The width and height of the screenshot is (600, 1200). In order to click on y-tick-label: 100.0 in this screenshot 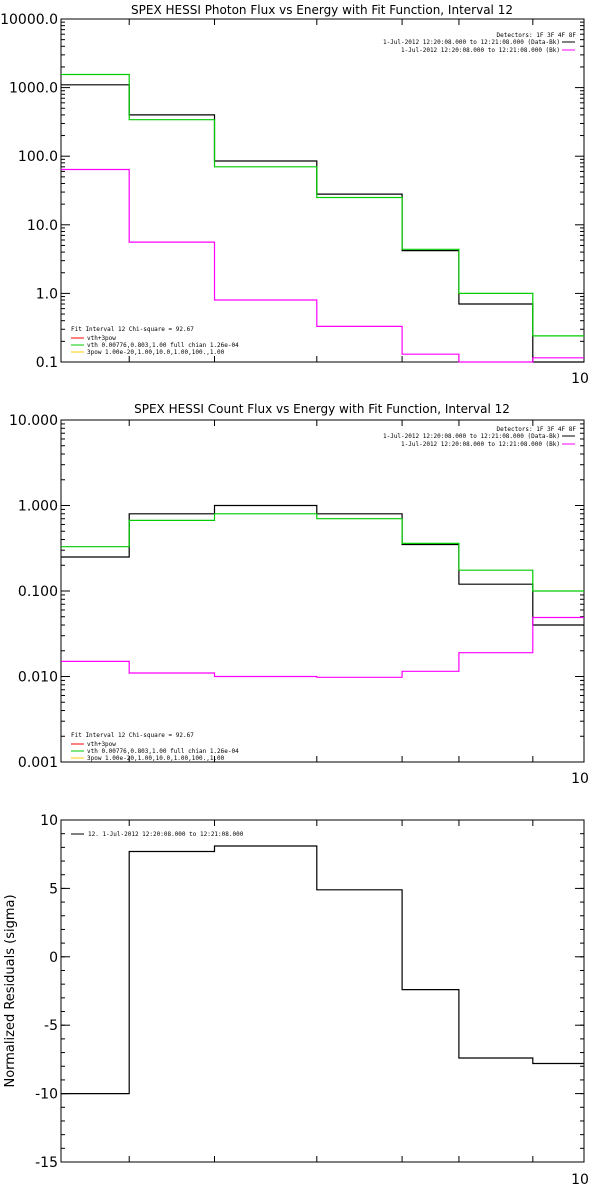, I will do `click(38, 157)`.